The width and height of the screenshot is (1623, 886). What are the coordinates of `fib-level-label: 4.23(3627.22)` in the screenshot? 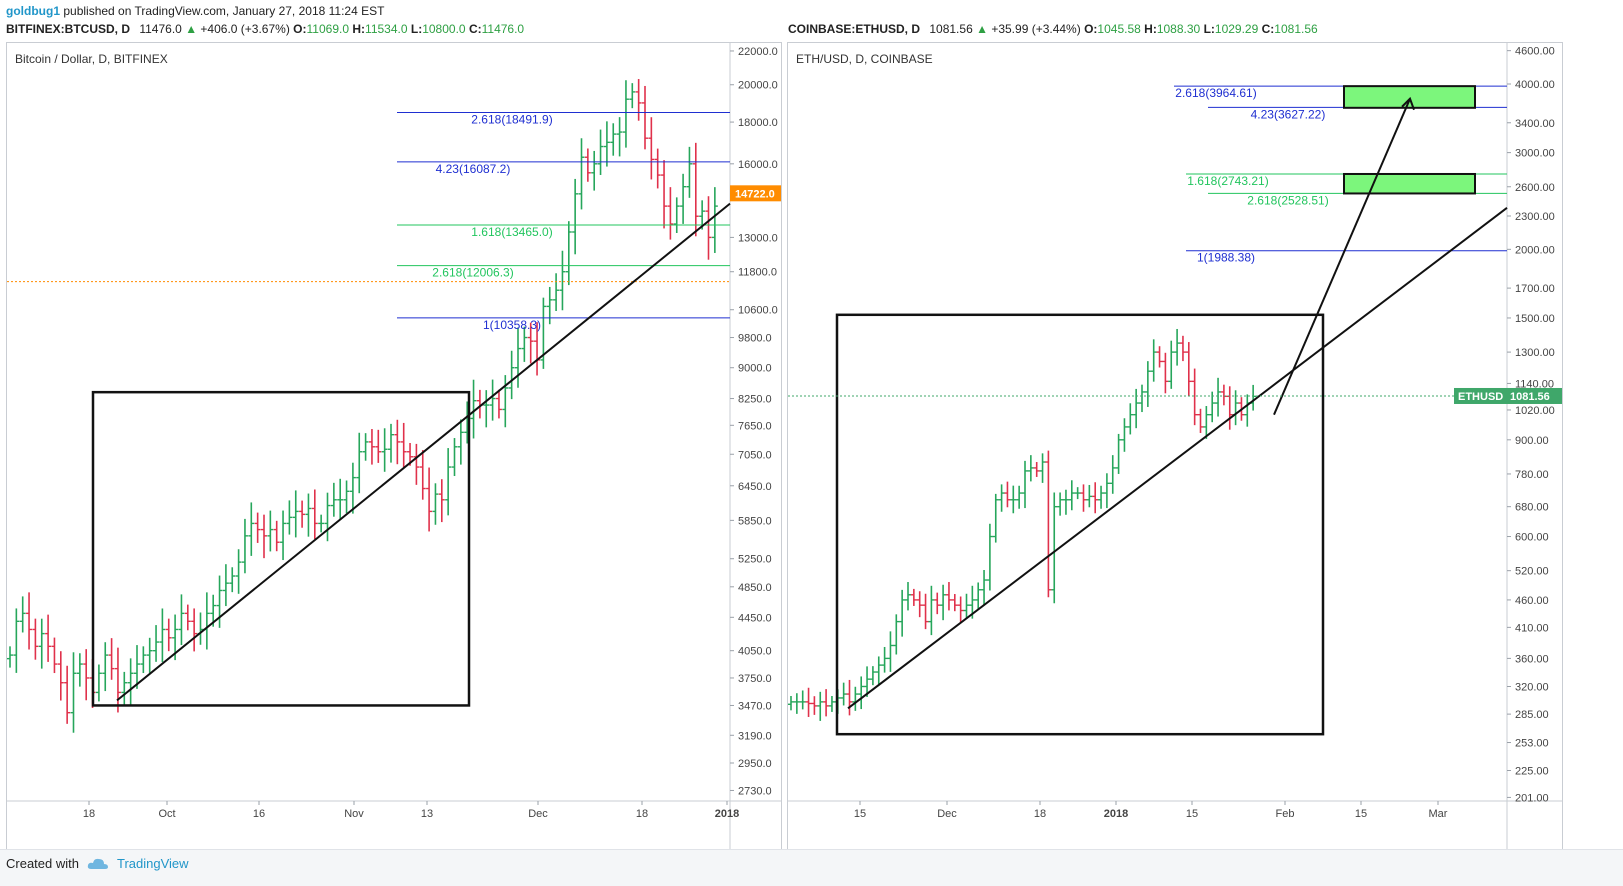 It's located at (1288, 114).